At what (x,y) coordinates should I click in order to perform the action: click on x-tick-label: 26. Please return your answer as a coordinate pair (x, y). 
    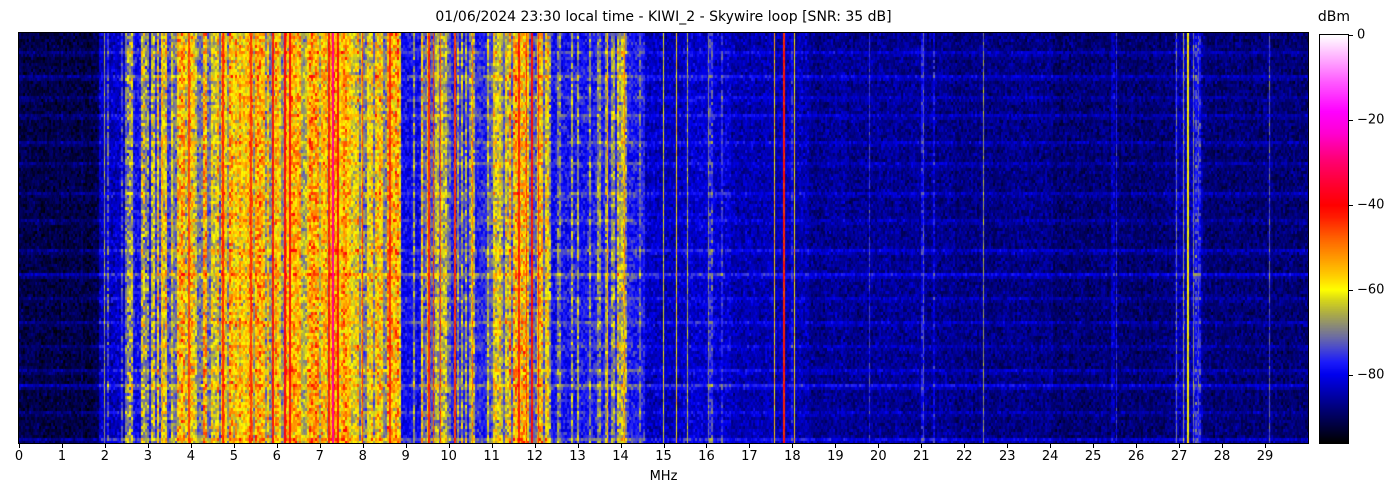
    Looking at the image, I should click on (1136, 456).